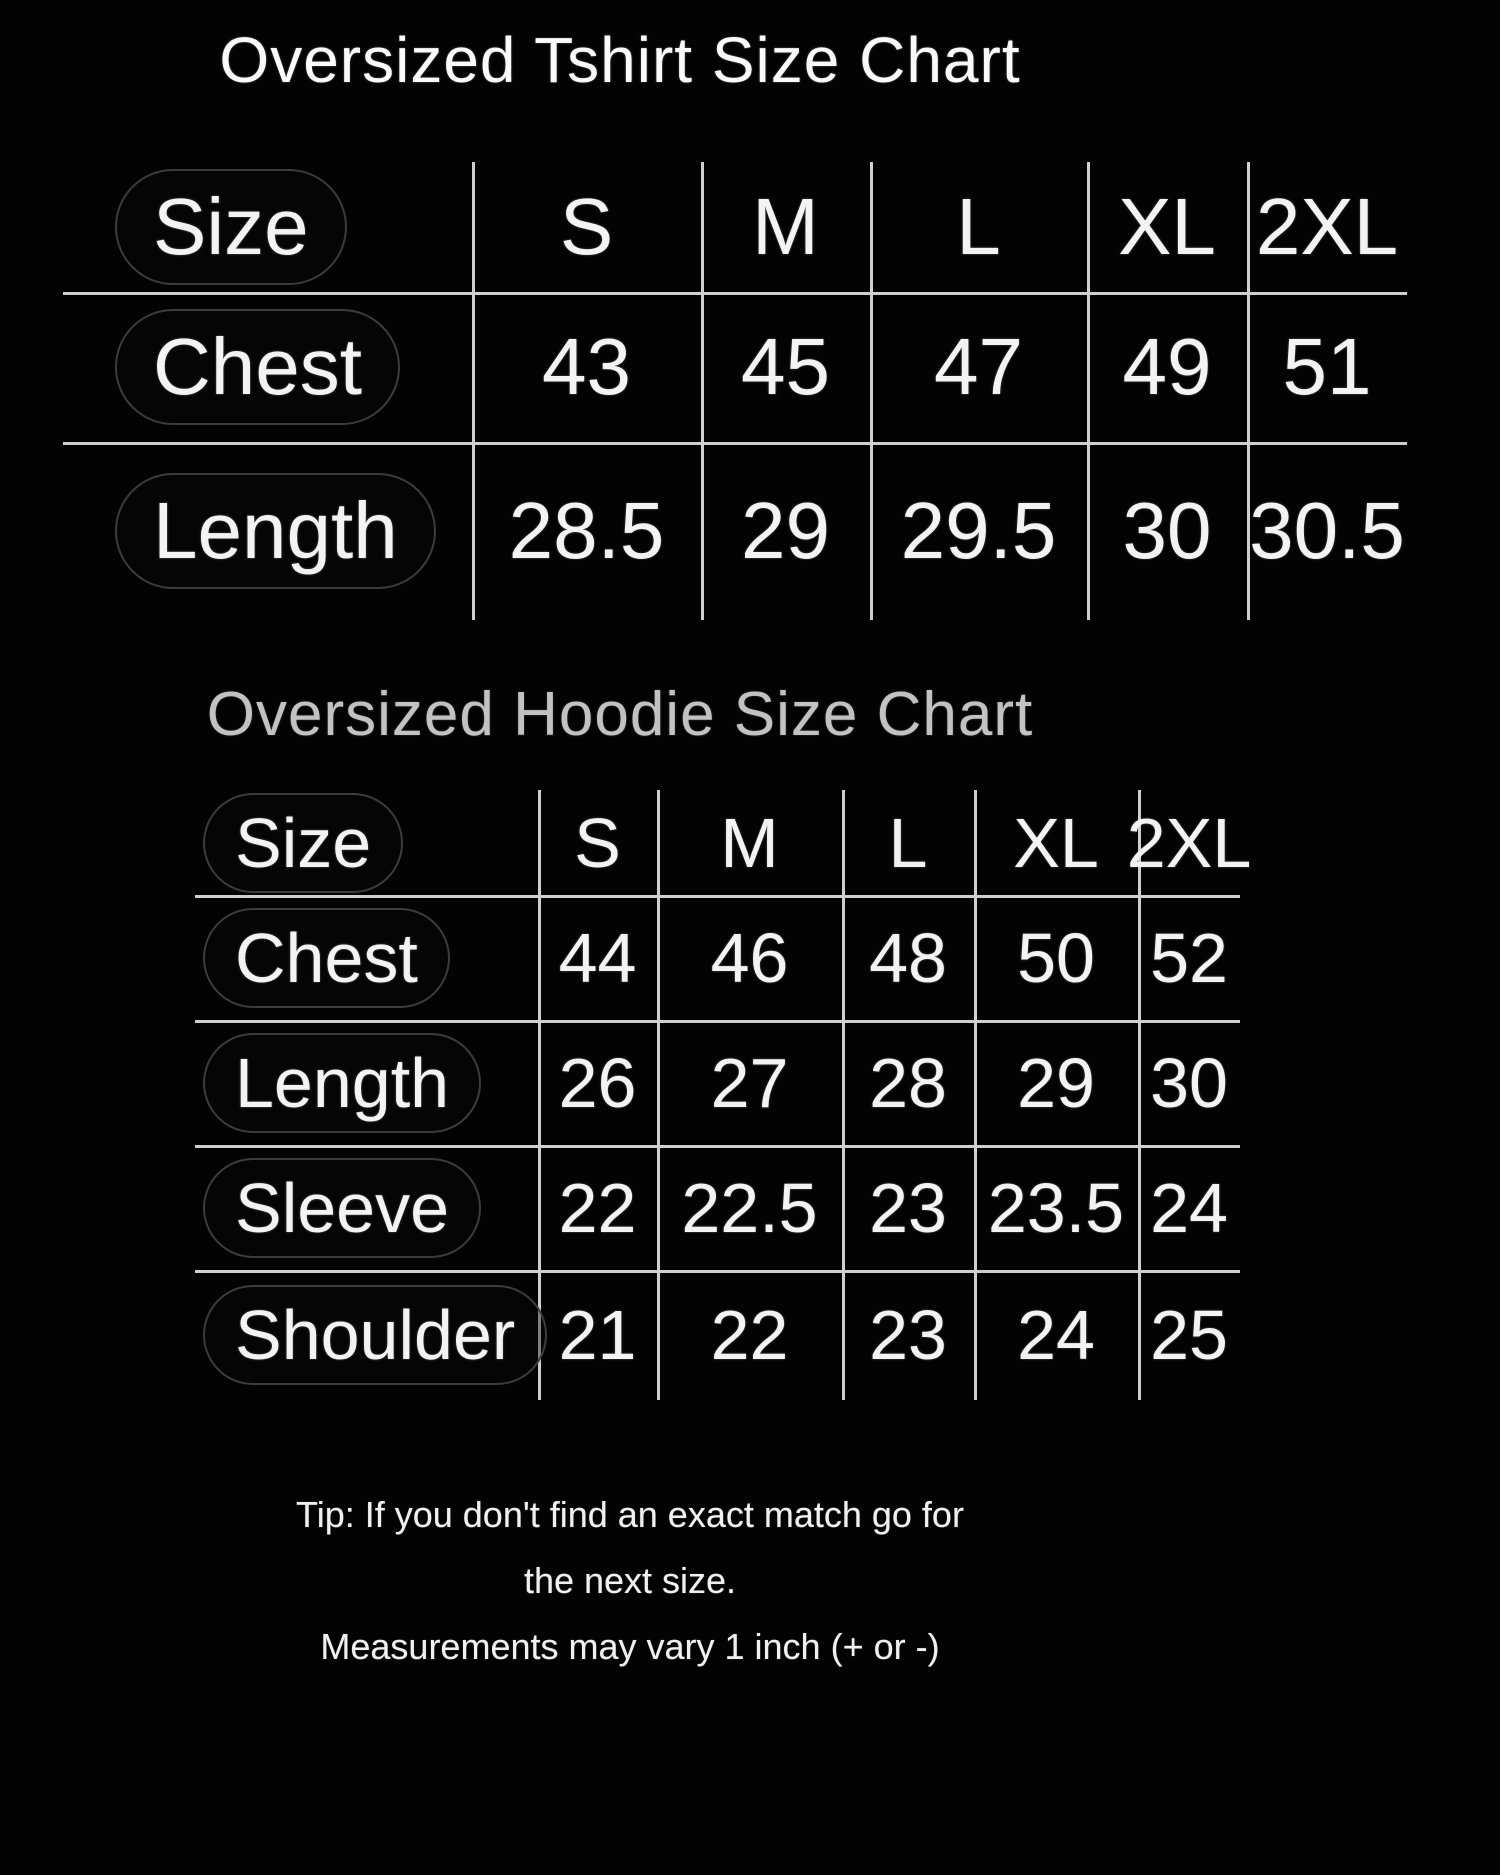 The width and height of the screenshot is (1500, 1875). I want to click on tshirt-column-header-m: M, so click(785, 226).